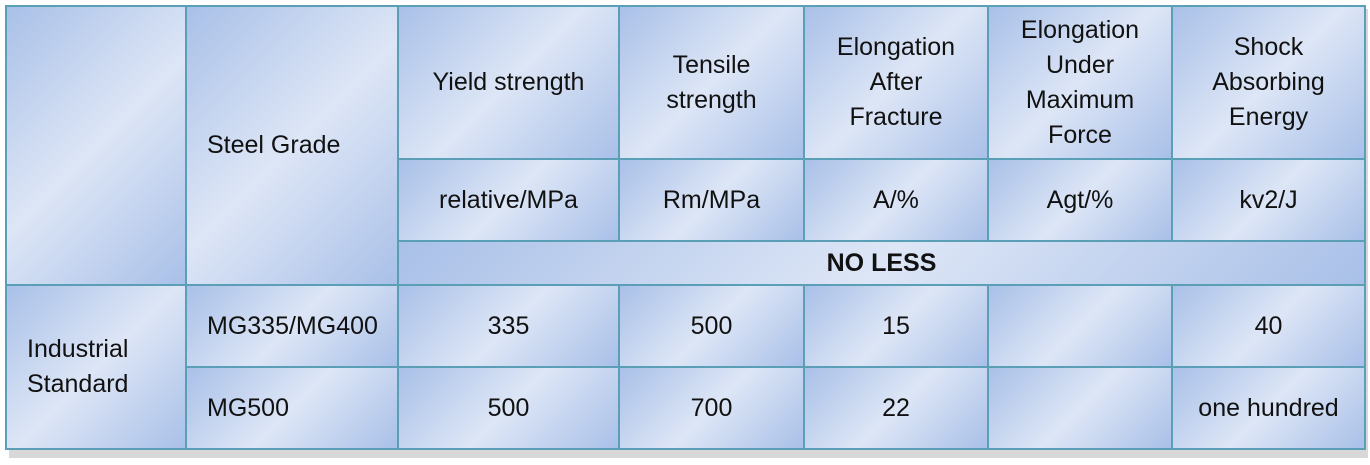  I want to click on tensile-cell: 500, so click(711, 326).